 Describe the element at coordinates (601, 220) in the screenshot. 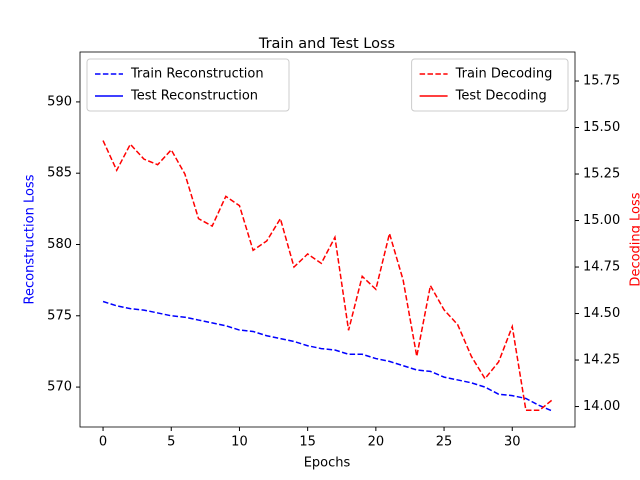

I see `y2-tick-label: 15.00` at that location.